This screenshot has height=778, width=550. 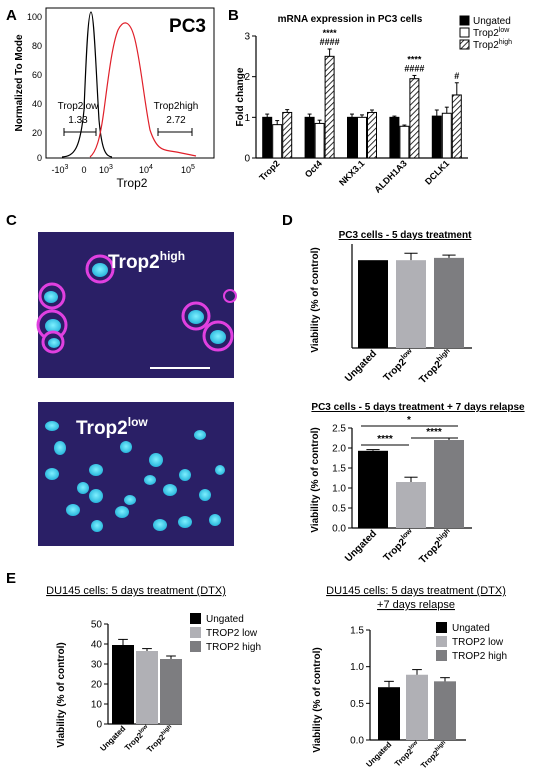 I want to click on eleft-category-label: Trop2high, so click(x=160, y=739).